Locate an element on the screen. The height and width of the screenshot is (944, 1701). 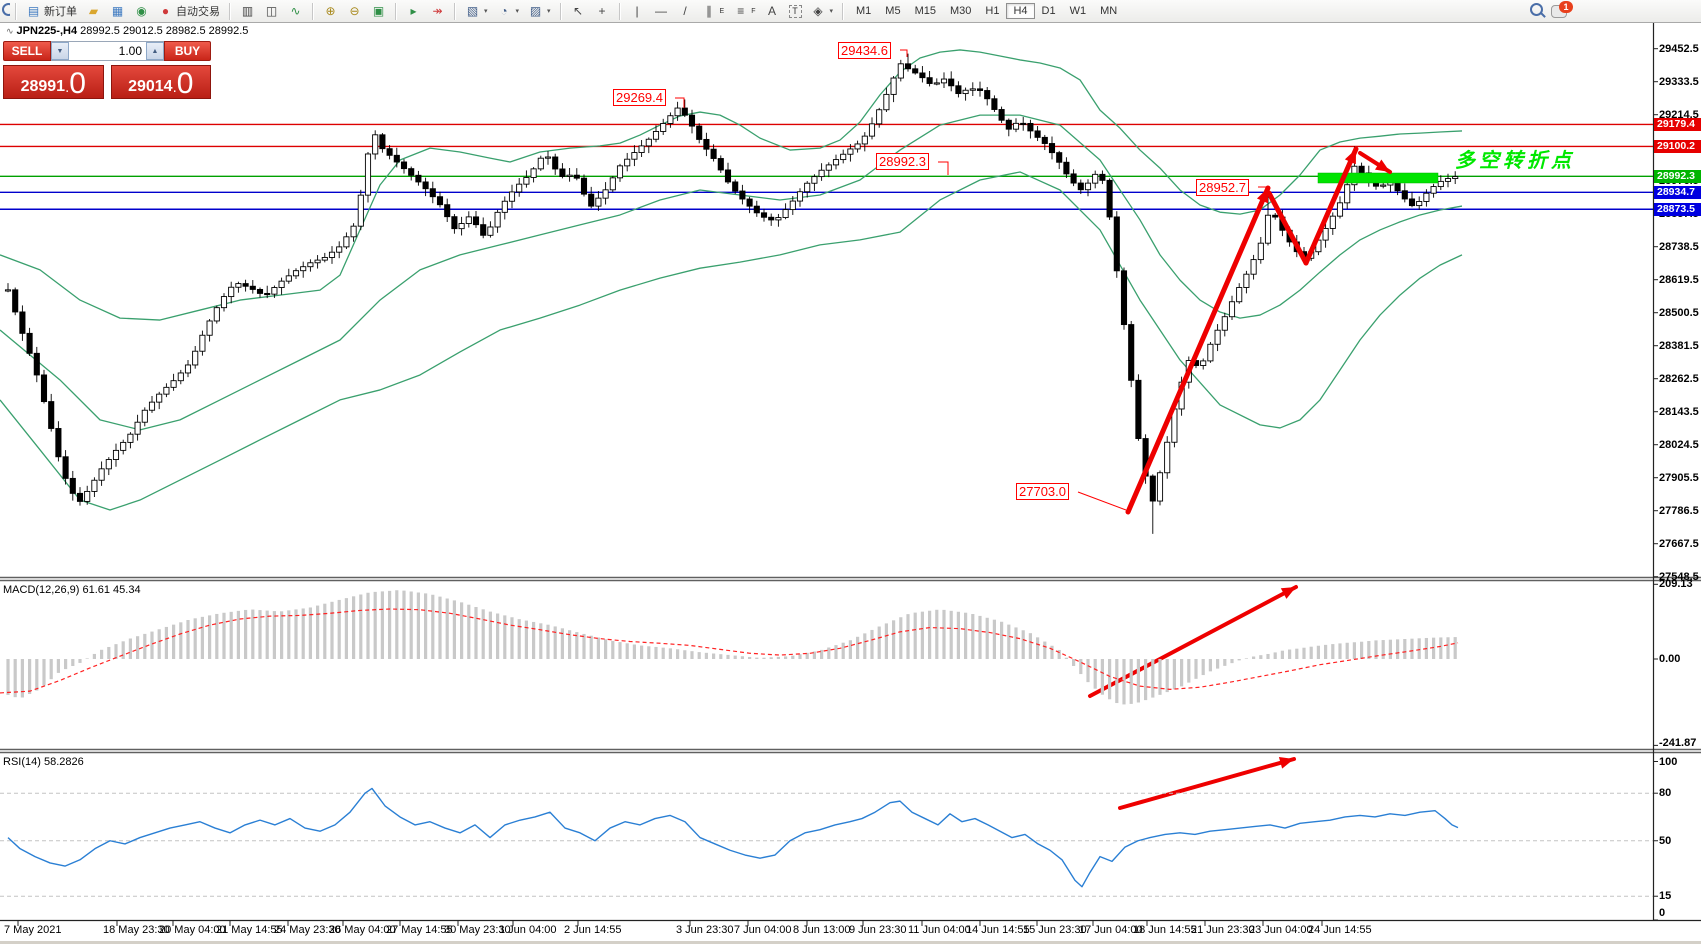
shapes-icon: ◈ is located at coordinates (818, 10).